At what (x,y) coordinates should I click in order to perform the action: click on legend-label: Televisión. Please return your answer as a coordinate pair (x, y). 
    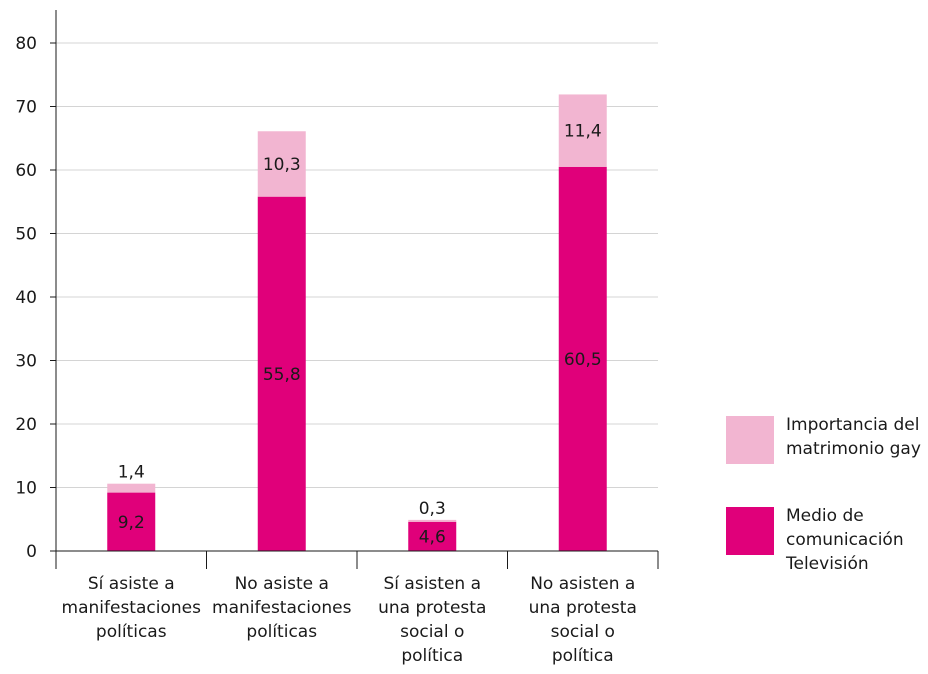
    Looking at the image, I should click on (827, 564).